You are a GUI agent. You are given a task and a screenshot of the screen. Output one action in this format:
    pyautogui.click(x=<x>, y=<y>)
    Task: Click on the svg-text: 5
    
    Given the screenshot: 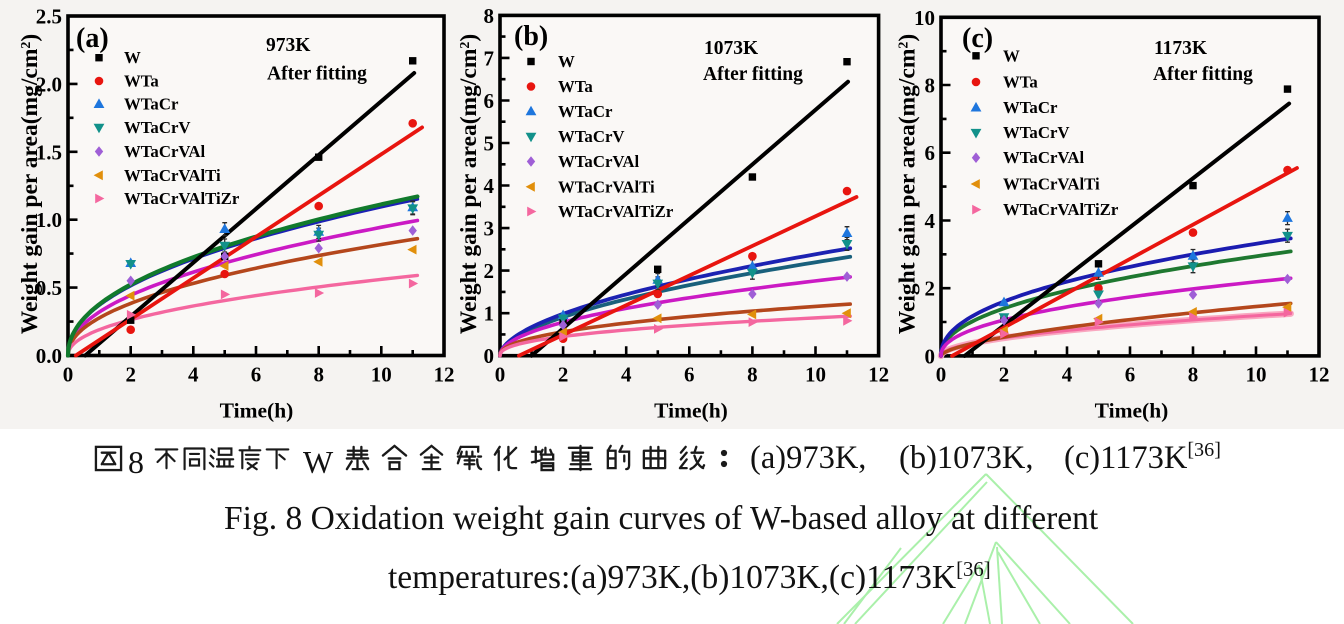 What is the action you would take?
    pyautogui.click(x=489, y=144)
    